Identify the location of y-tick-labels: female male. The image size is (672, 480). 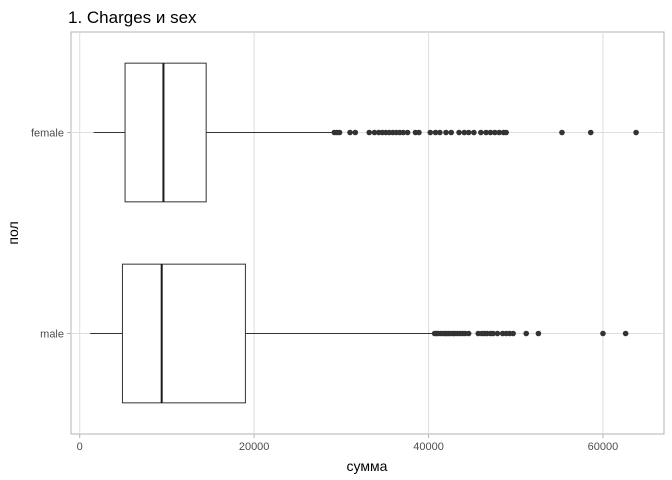
(51, 234).